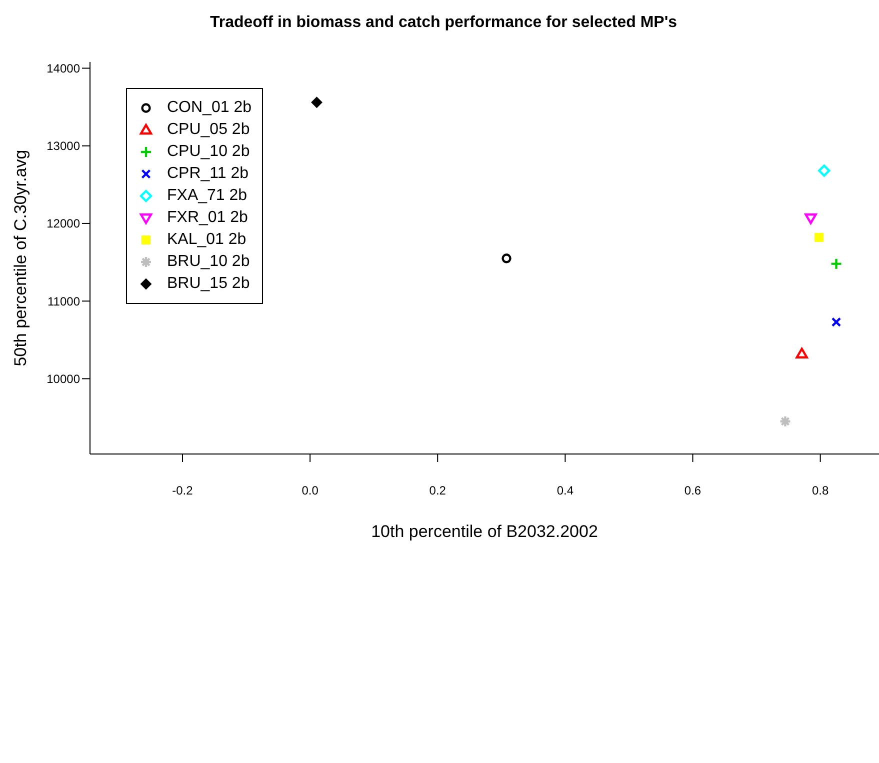 The image size is (879, 763). Describe the element at coordinates (208, 174) in the screenshot. I see `legend-label: CPR_11 2b` at that location.